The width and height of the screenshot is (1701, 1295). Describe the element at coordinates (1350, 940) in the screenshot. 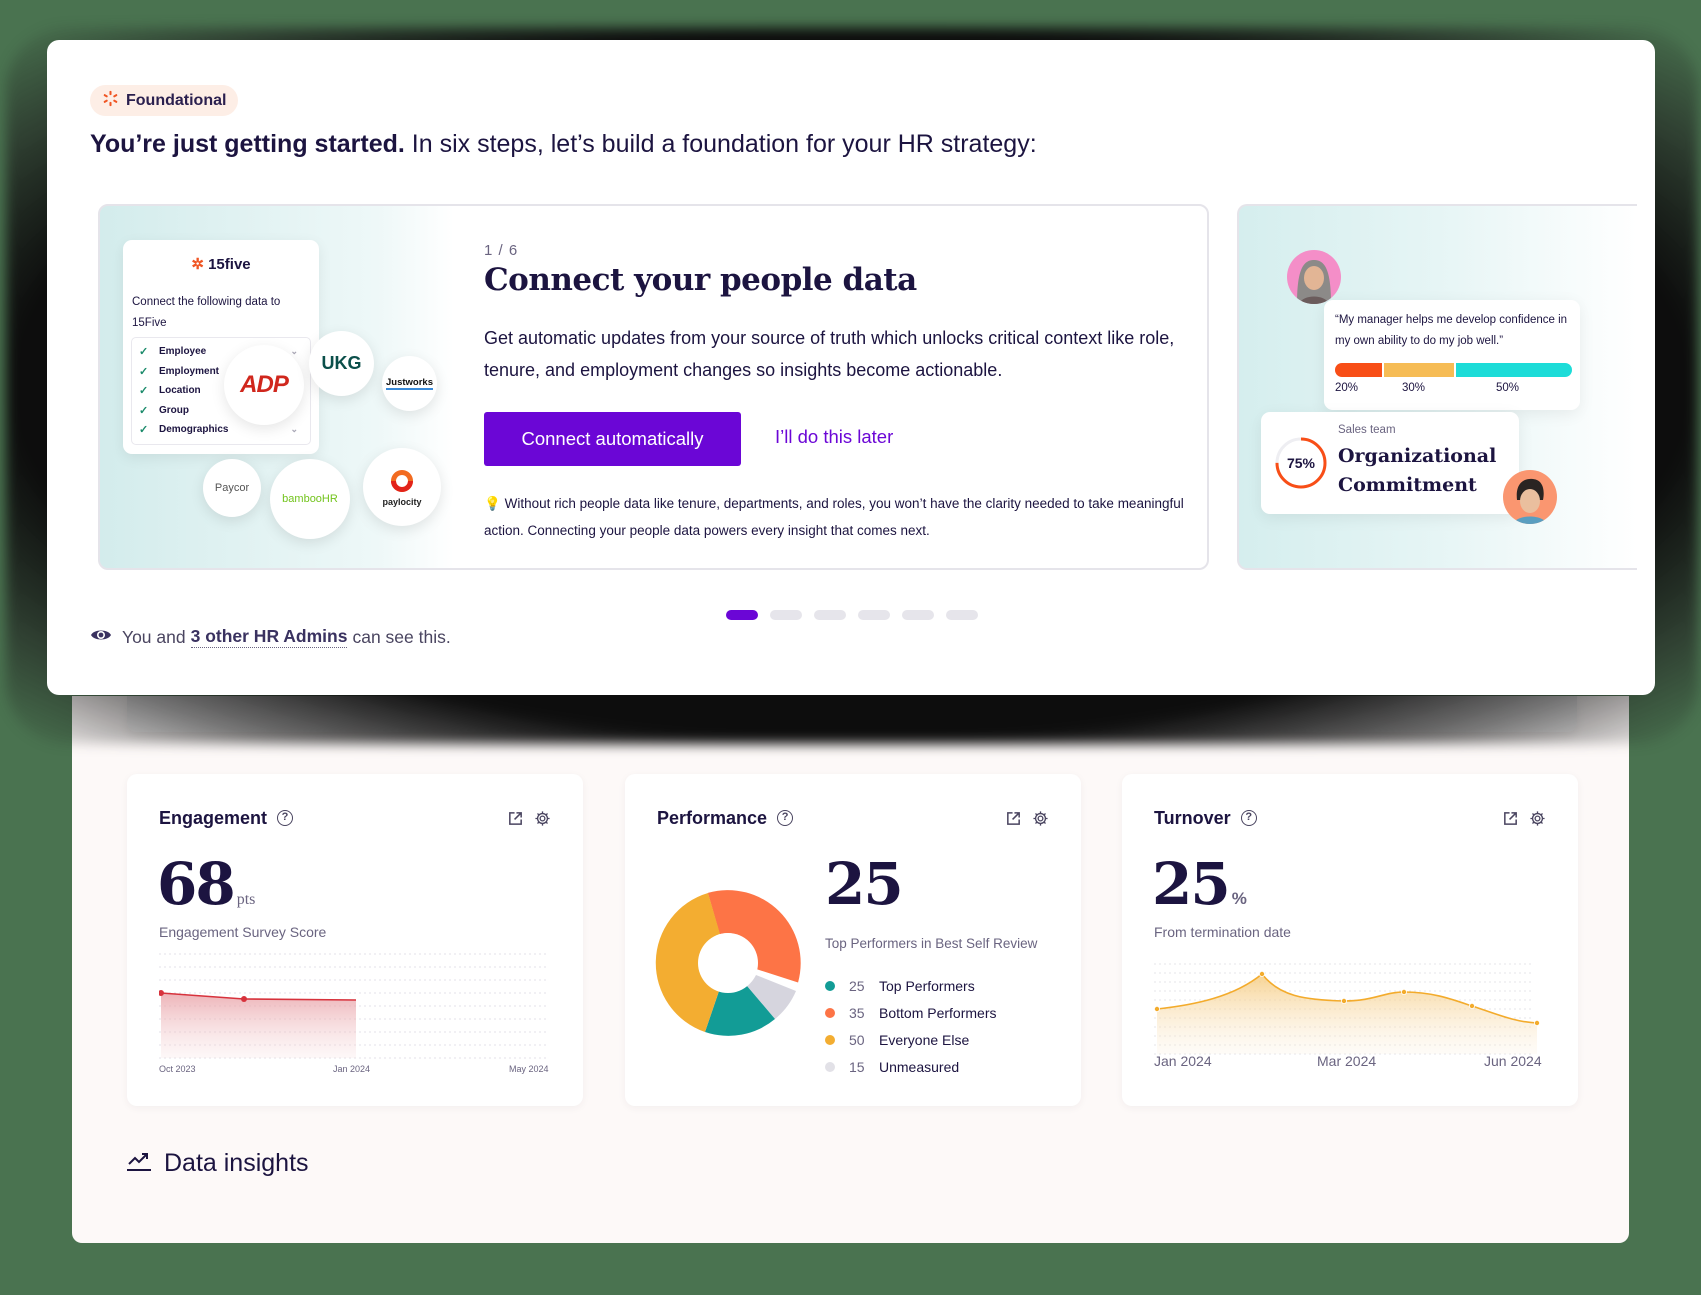

I see `turnover-card: Turnover ? 25% From termination date` at that location.